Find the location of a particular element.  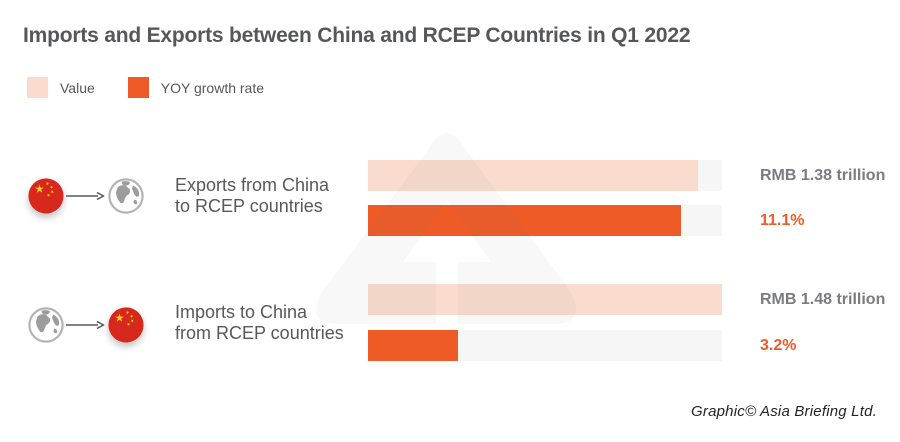

row-label-line2: to RCEP countries is located at coordinates (249, 206).